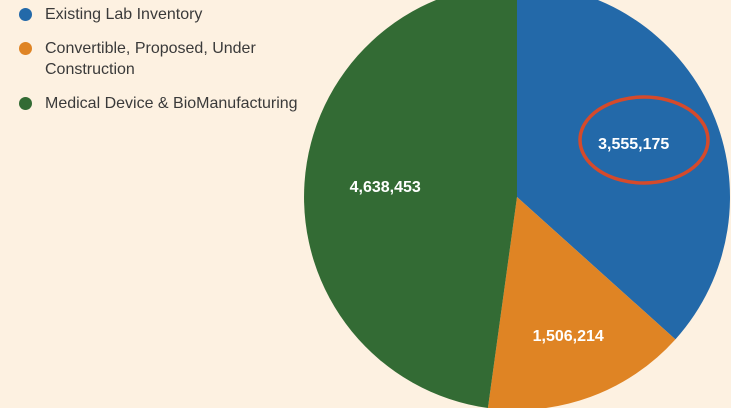 The height and width of the screenshot is (408, 731). Describe the element at coordinates (385, 187) in the screenshot. I see `pie-slice-value-label: 4,638,453` at that location.